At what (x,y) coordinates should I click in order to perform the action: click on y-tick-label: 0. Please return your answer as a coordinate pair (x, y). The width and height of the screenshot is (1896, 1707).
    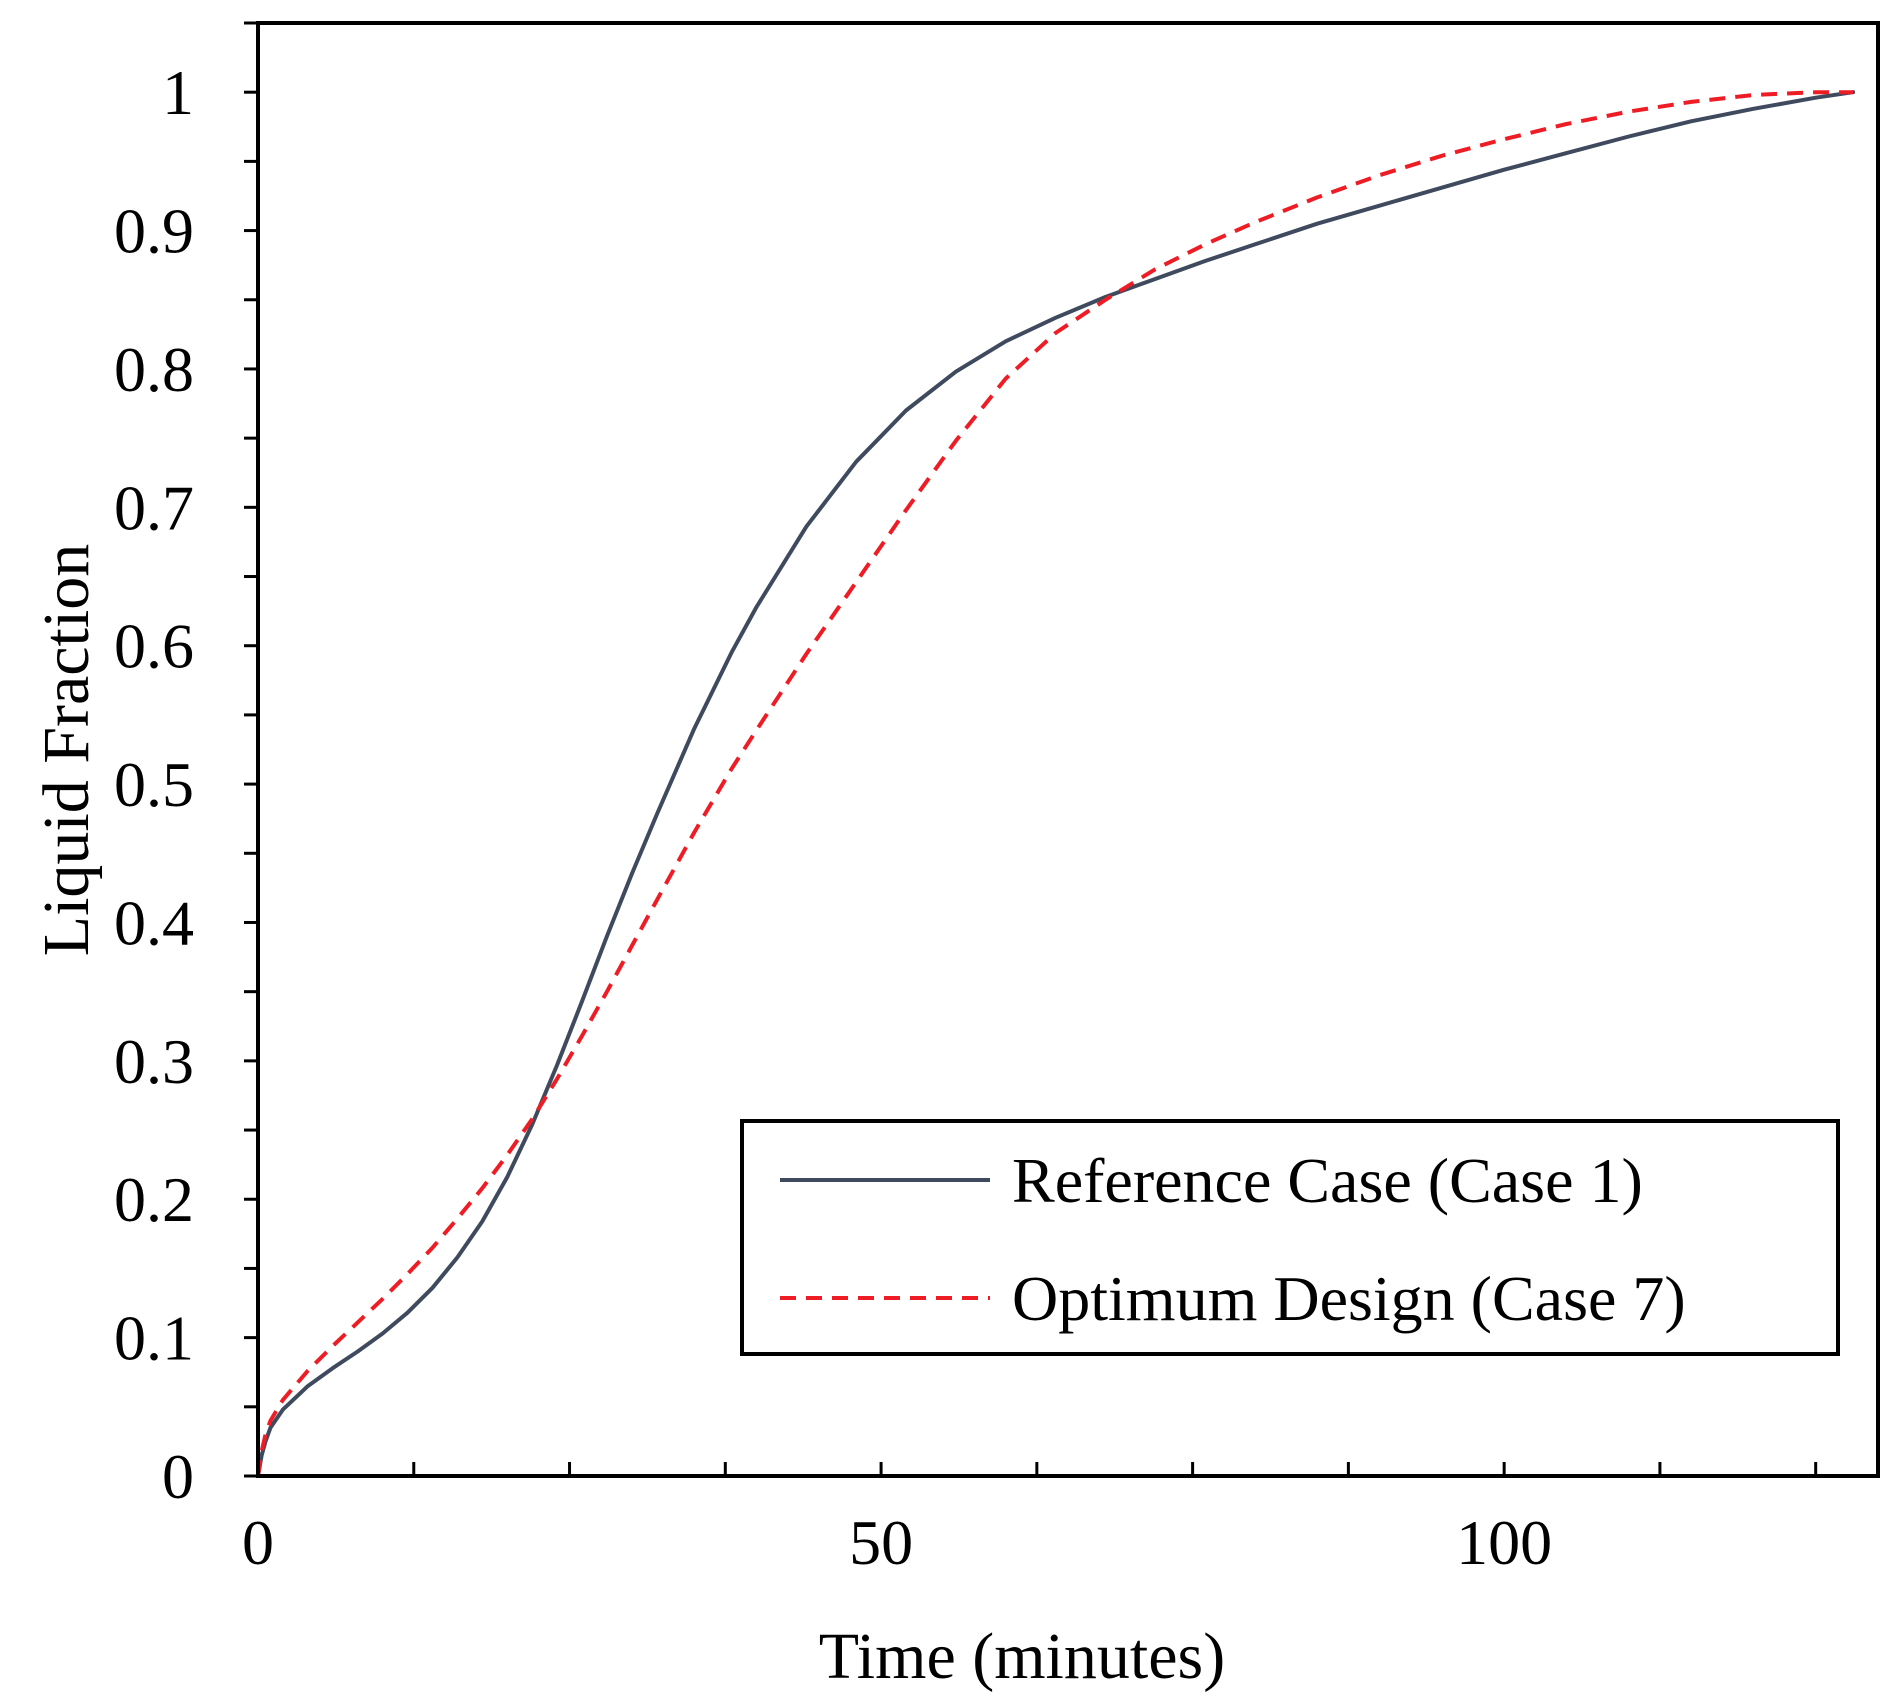
    Looking at the image, I should click on (178, 1476).